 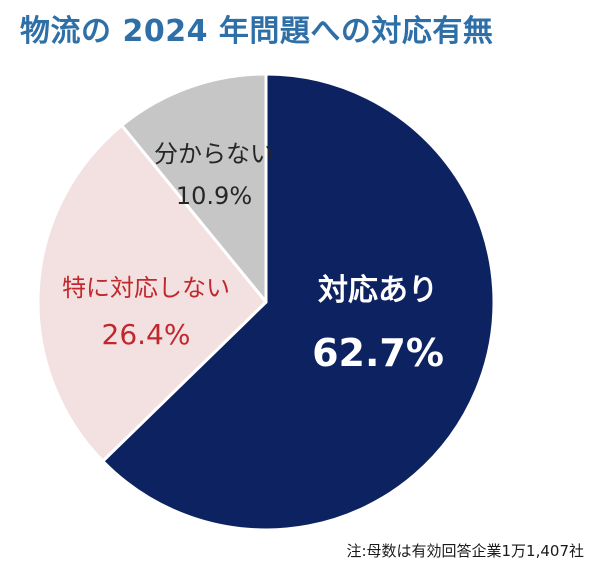 I want to click on slice-value-2: 26.4%, so click(x=146, y=334).